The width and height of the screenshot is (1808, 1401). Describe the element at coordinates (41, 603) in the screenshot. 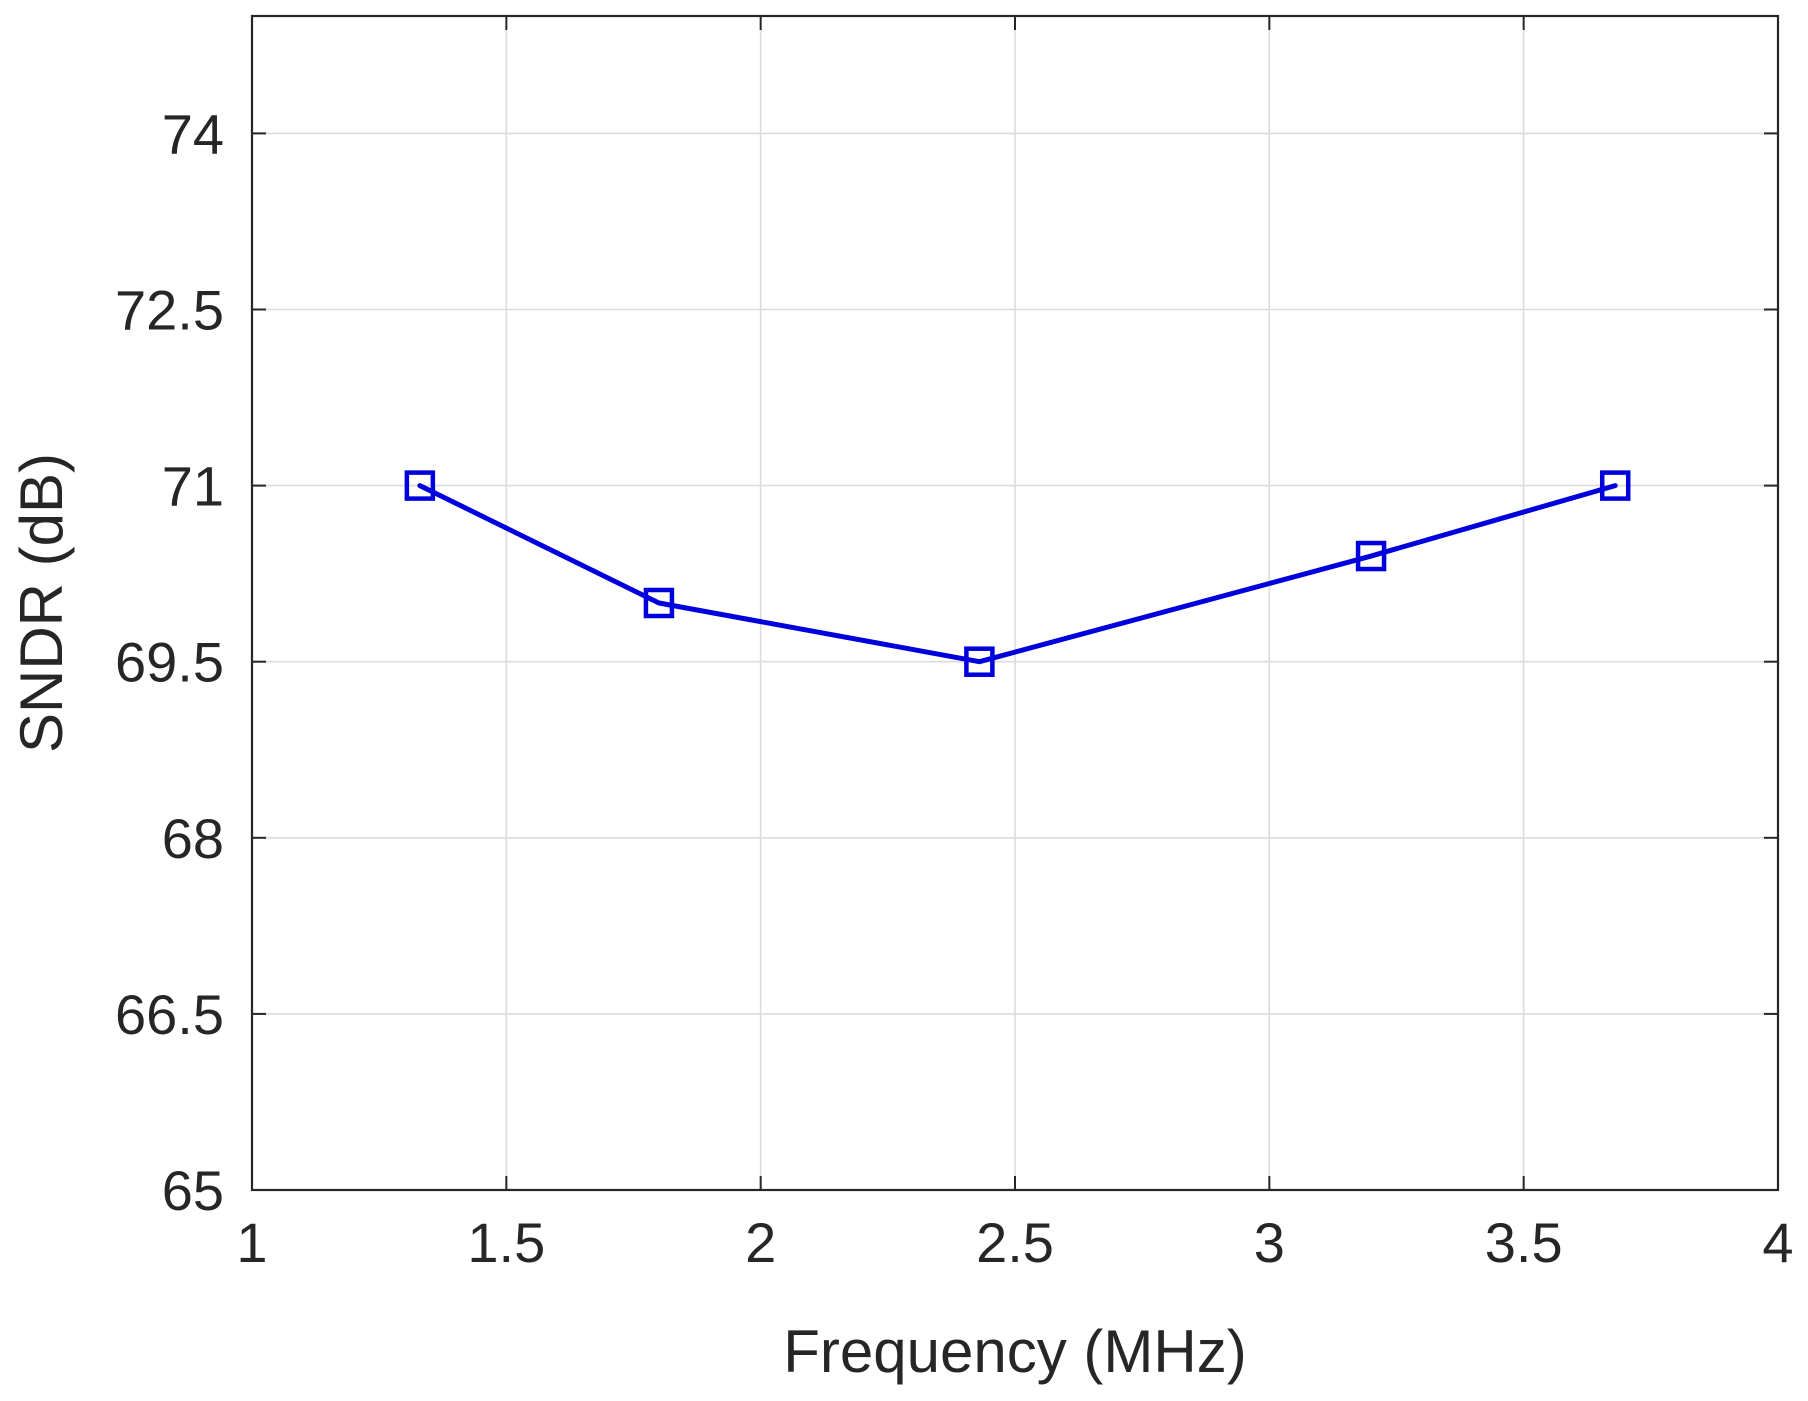

I see `y-axis-title: SNDR (dB)` at that location.